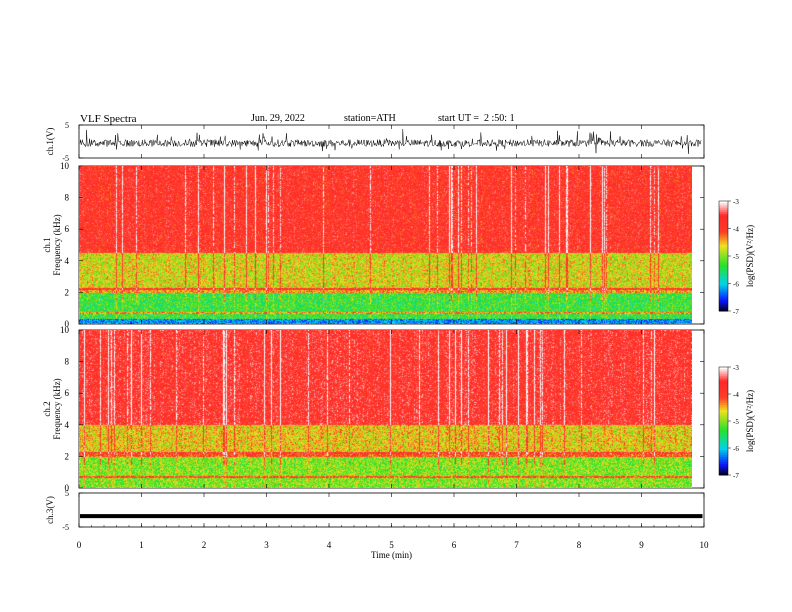 Image resolution: width=792 pixels, height=612 pixels. What do you see at coordinates (736, 202) in the screenshot?
I see `colorbar-1-tick-label: -3` at bounding box center [736, 202].